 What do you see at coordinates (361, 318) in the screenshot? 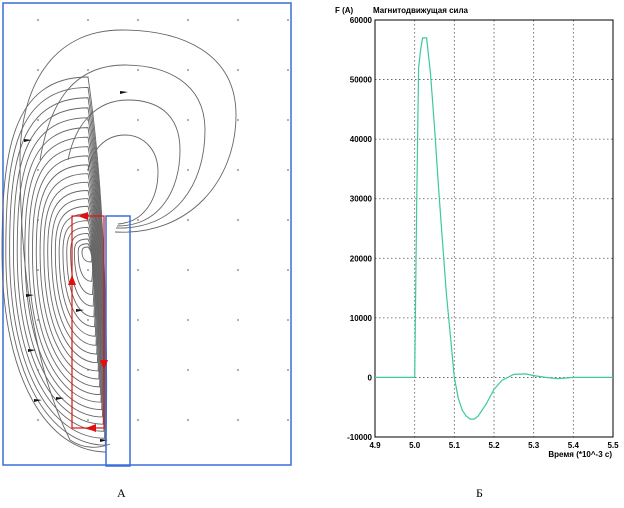
I see `y-tick-label: 10000` at bounding box center [361, 318].